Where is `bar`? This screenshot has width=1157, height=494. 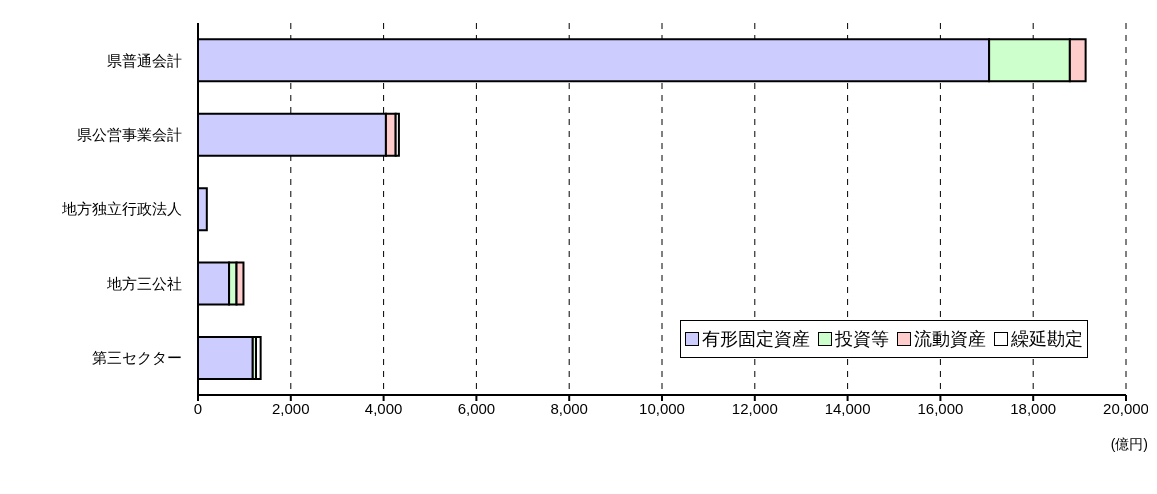 bar is located at coordinates (258, 357).